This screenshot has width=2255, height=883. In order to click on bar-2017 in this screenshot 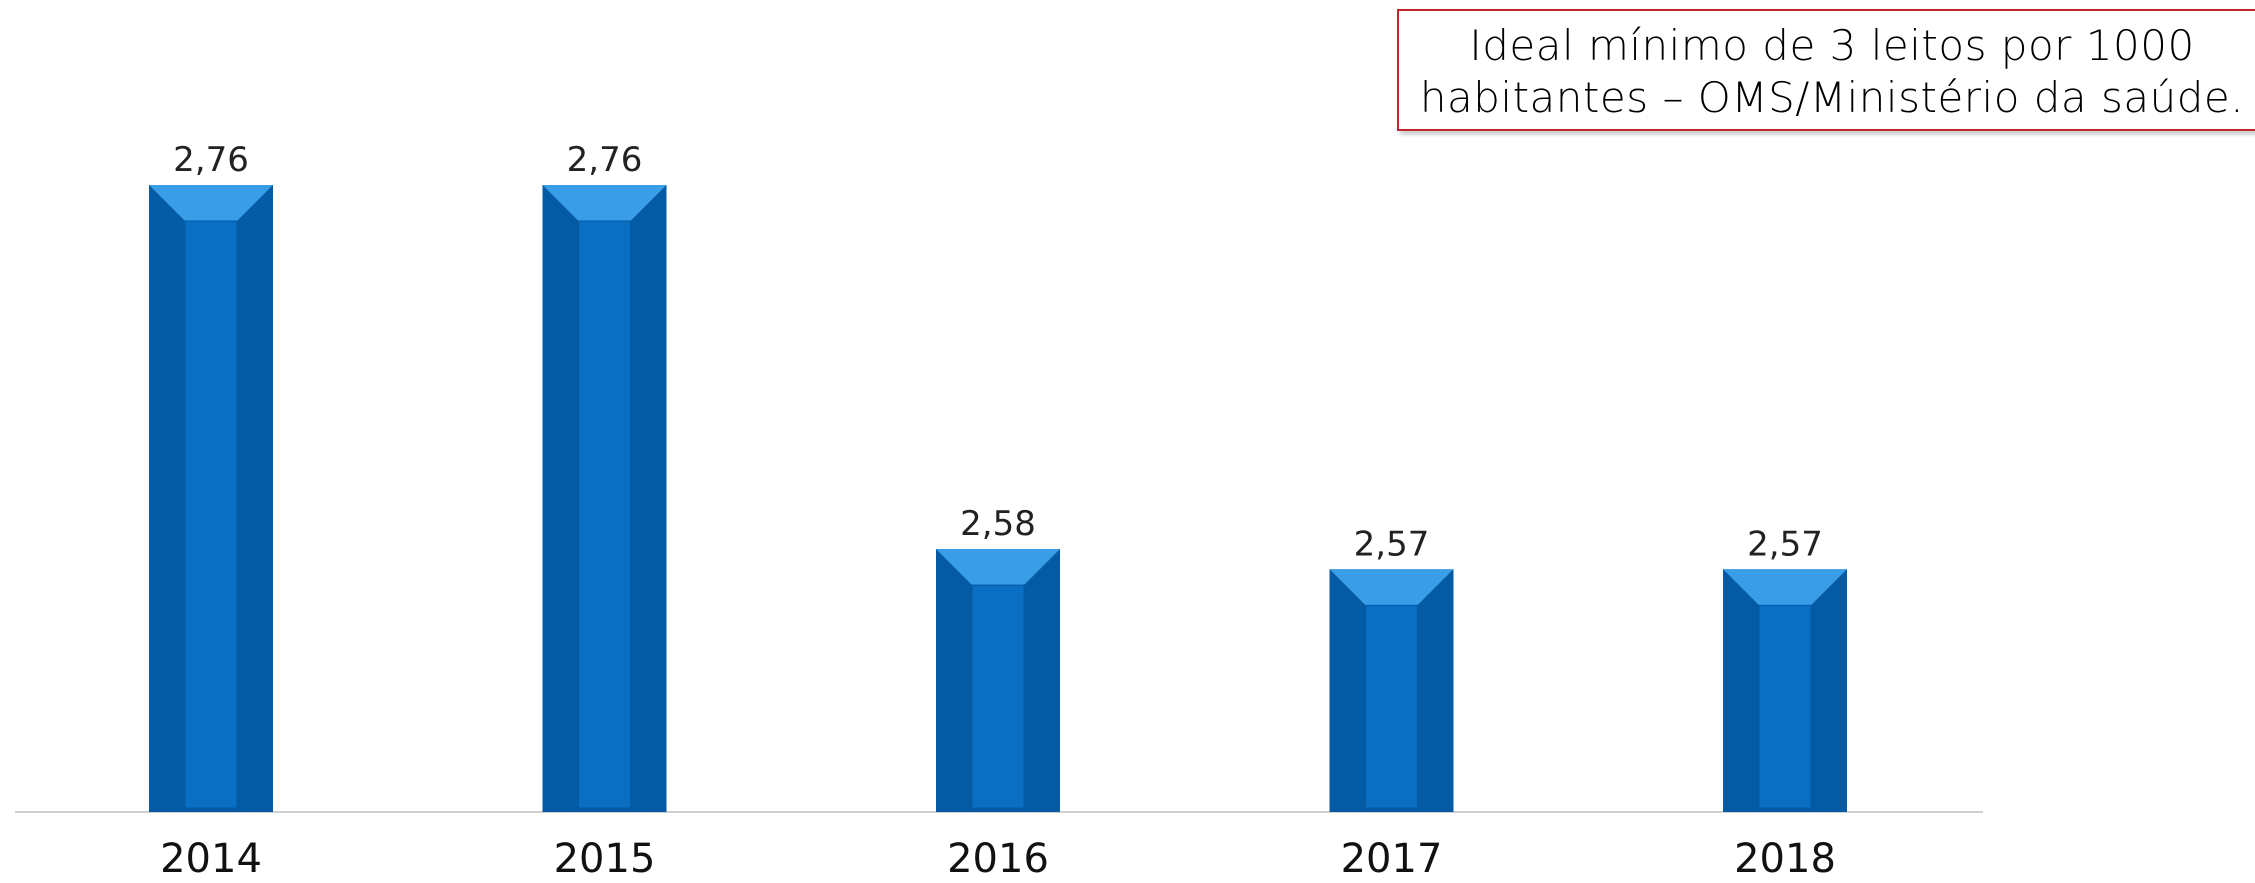, I will do `click(1391, 690)`.